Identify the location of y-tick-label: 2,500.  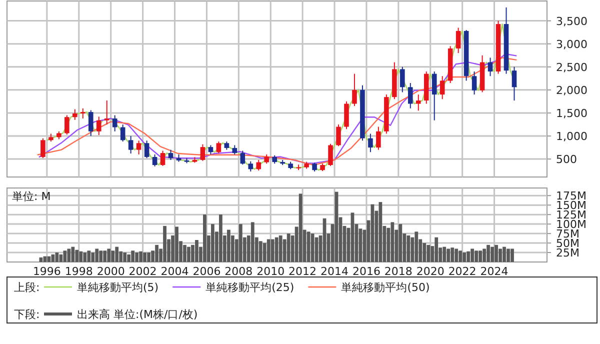
(572, 67).